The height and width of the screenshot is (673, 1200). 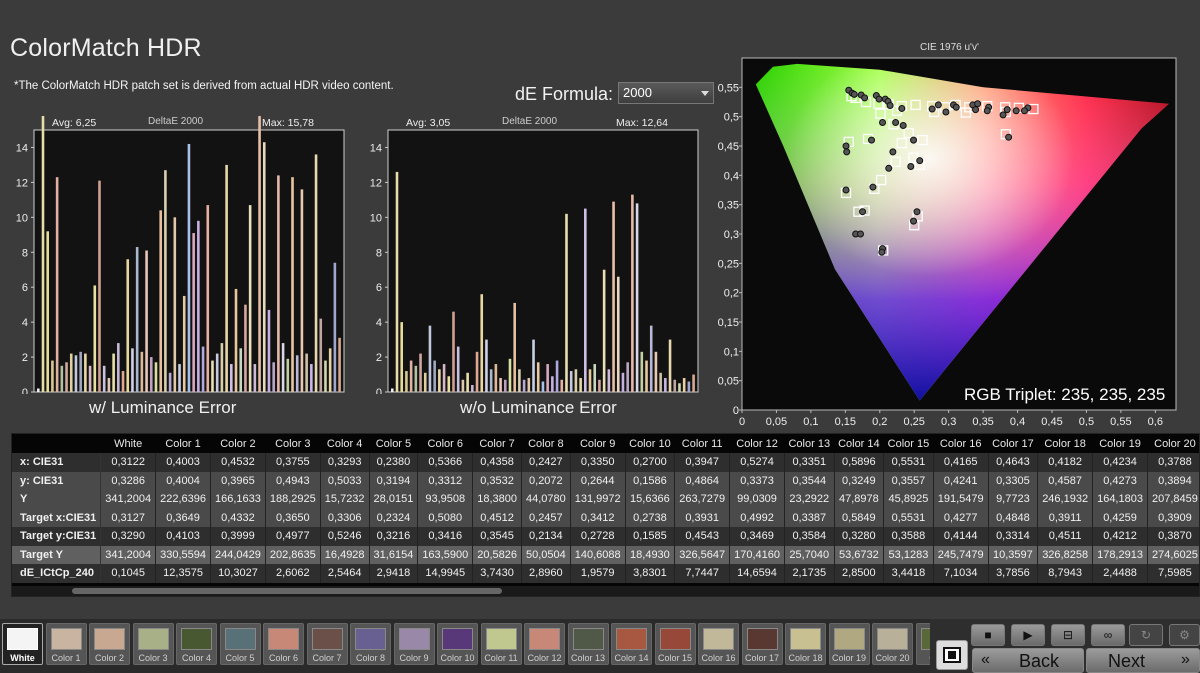 I want to click on table-cell: 0,4182, so click(x=1065, y=462).